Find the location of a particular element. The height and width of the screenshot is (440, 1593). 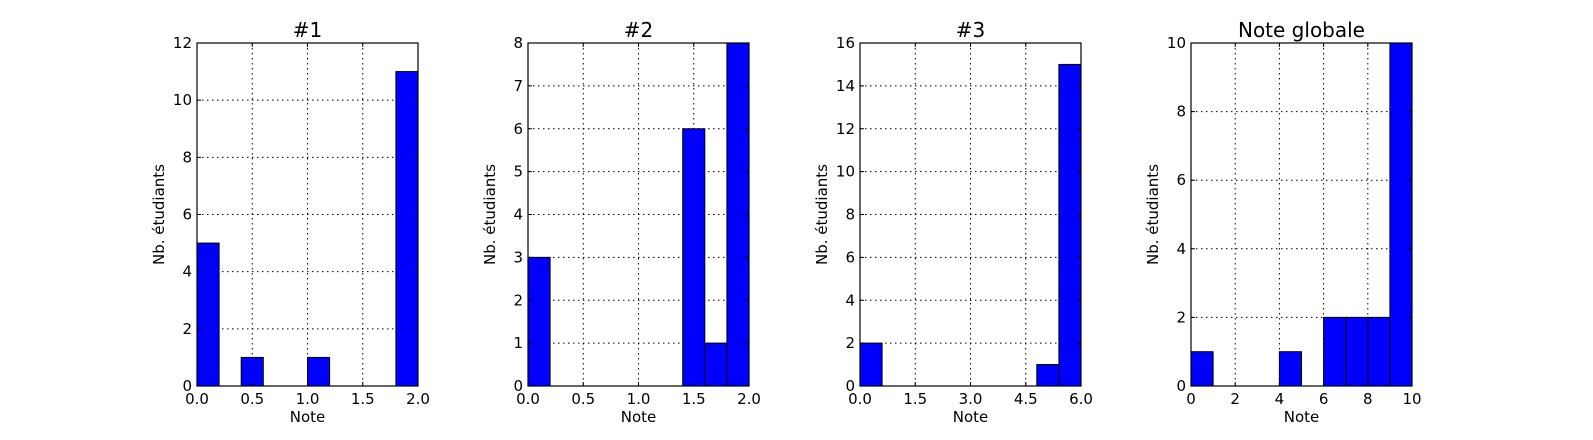

y-tick-label: 3 is located at coordinates (518, 257).